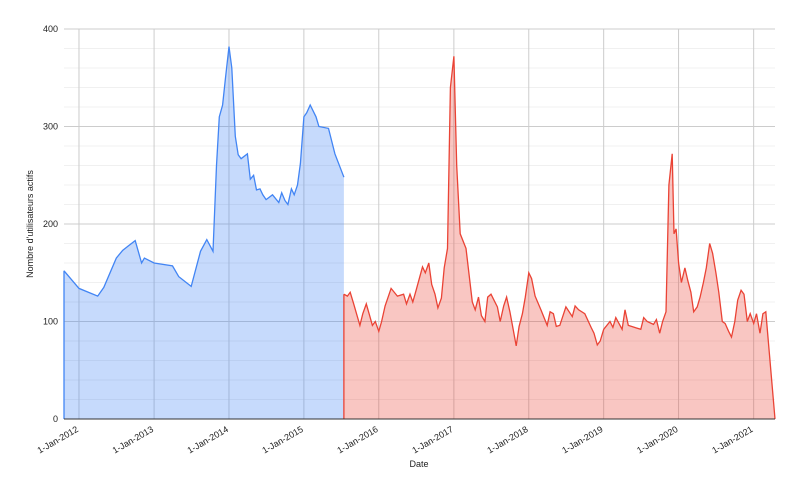 Image resolution: width=800 pixels, height=494 pixels. What do you see at coordinates (50, 29) in the screenshot?
I see `y-tick-label: 400` at bounding box center [50, 29].